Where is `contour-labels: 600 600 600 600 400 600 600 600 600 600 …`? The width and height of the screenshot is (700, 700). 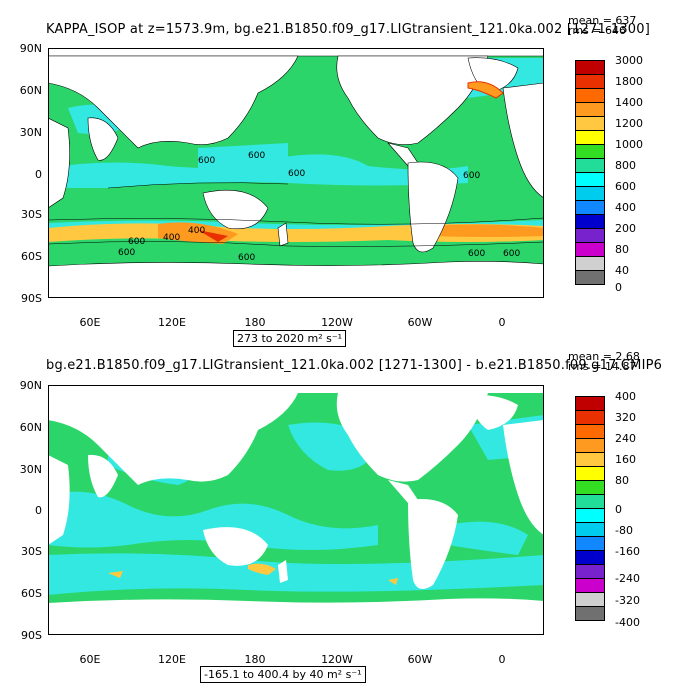 contour-labels: 600 600 600 600 400 600 600 600 600 600 … is located at coordinates (319, 207).